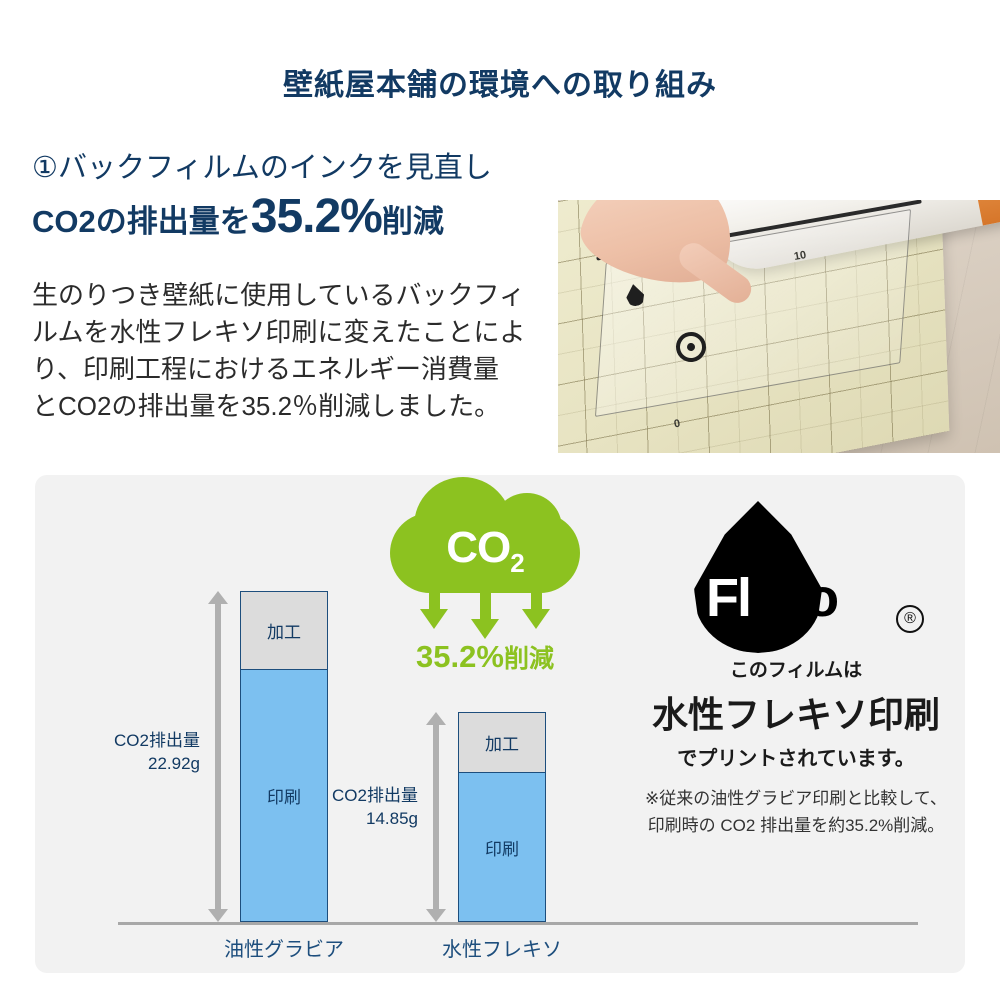  What do you see at coordinates (517, 562) in the screenshot?
I see `cloud-label-sub: 2` at bounding box center [517, 562].